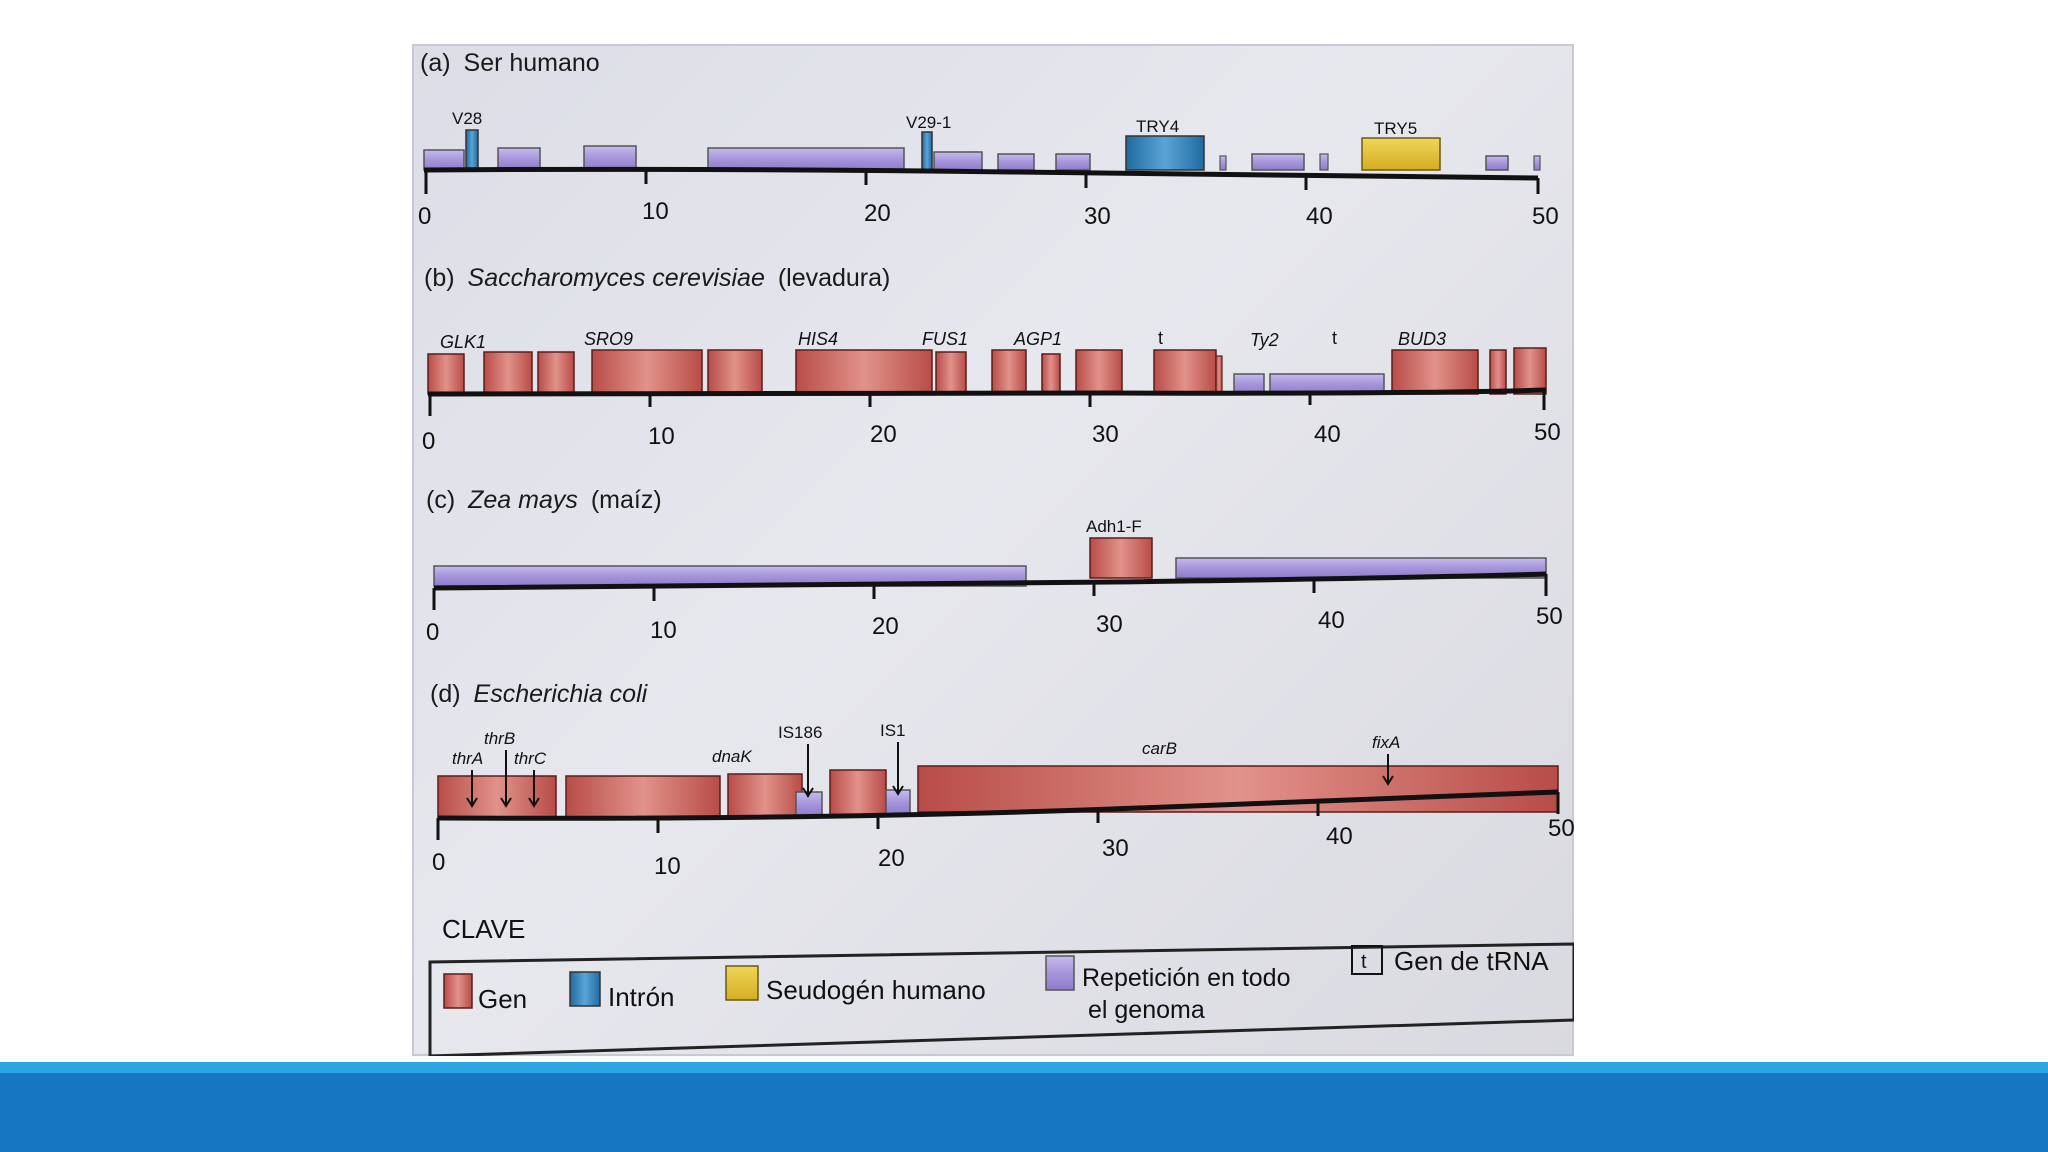 This screenshot has width=2048, height=1152. I want to click on key-repeat-swatch, so click(1060, 973).